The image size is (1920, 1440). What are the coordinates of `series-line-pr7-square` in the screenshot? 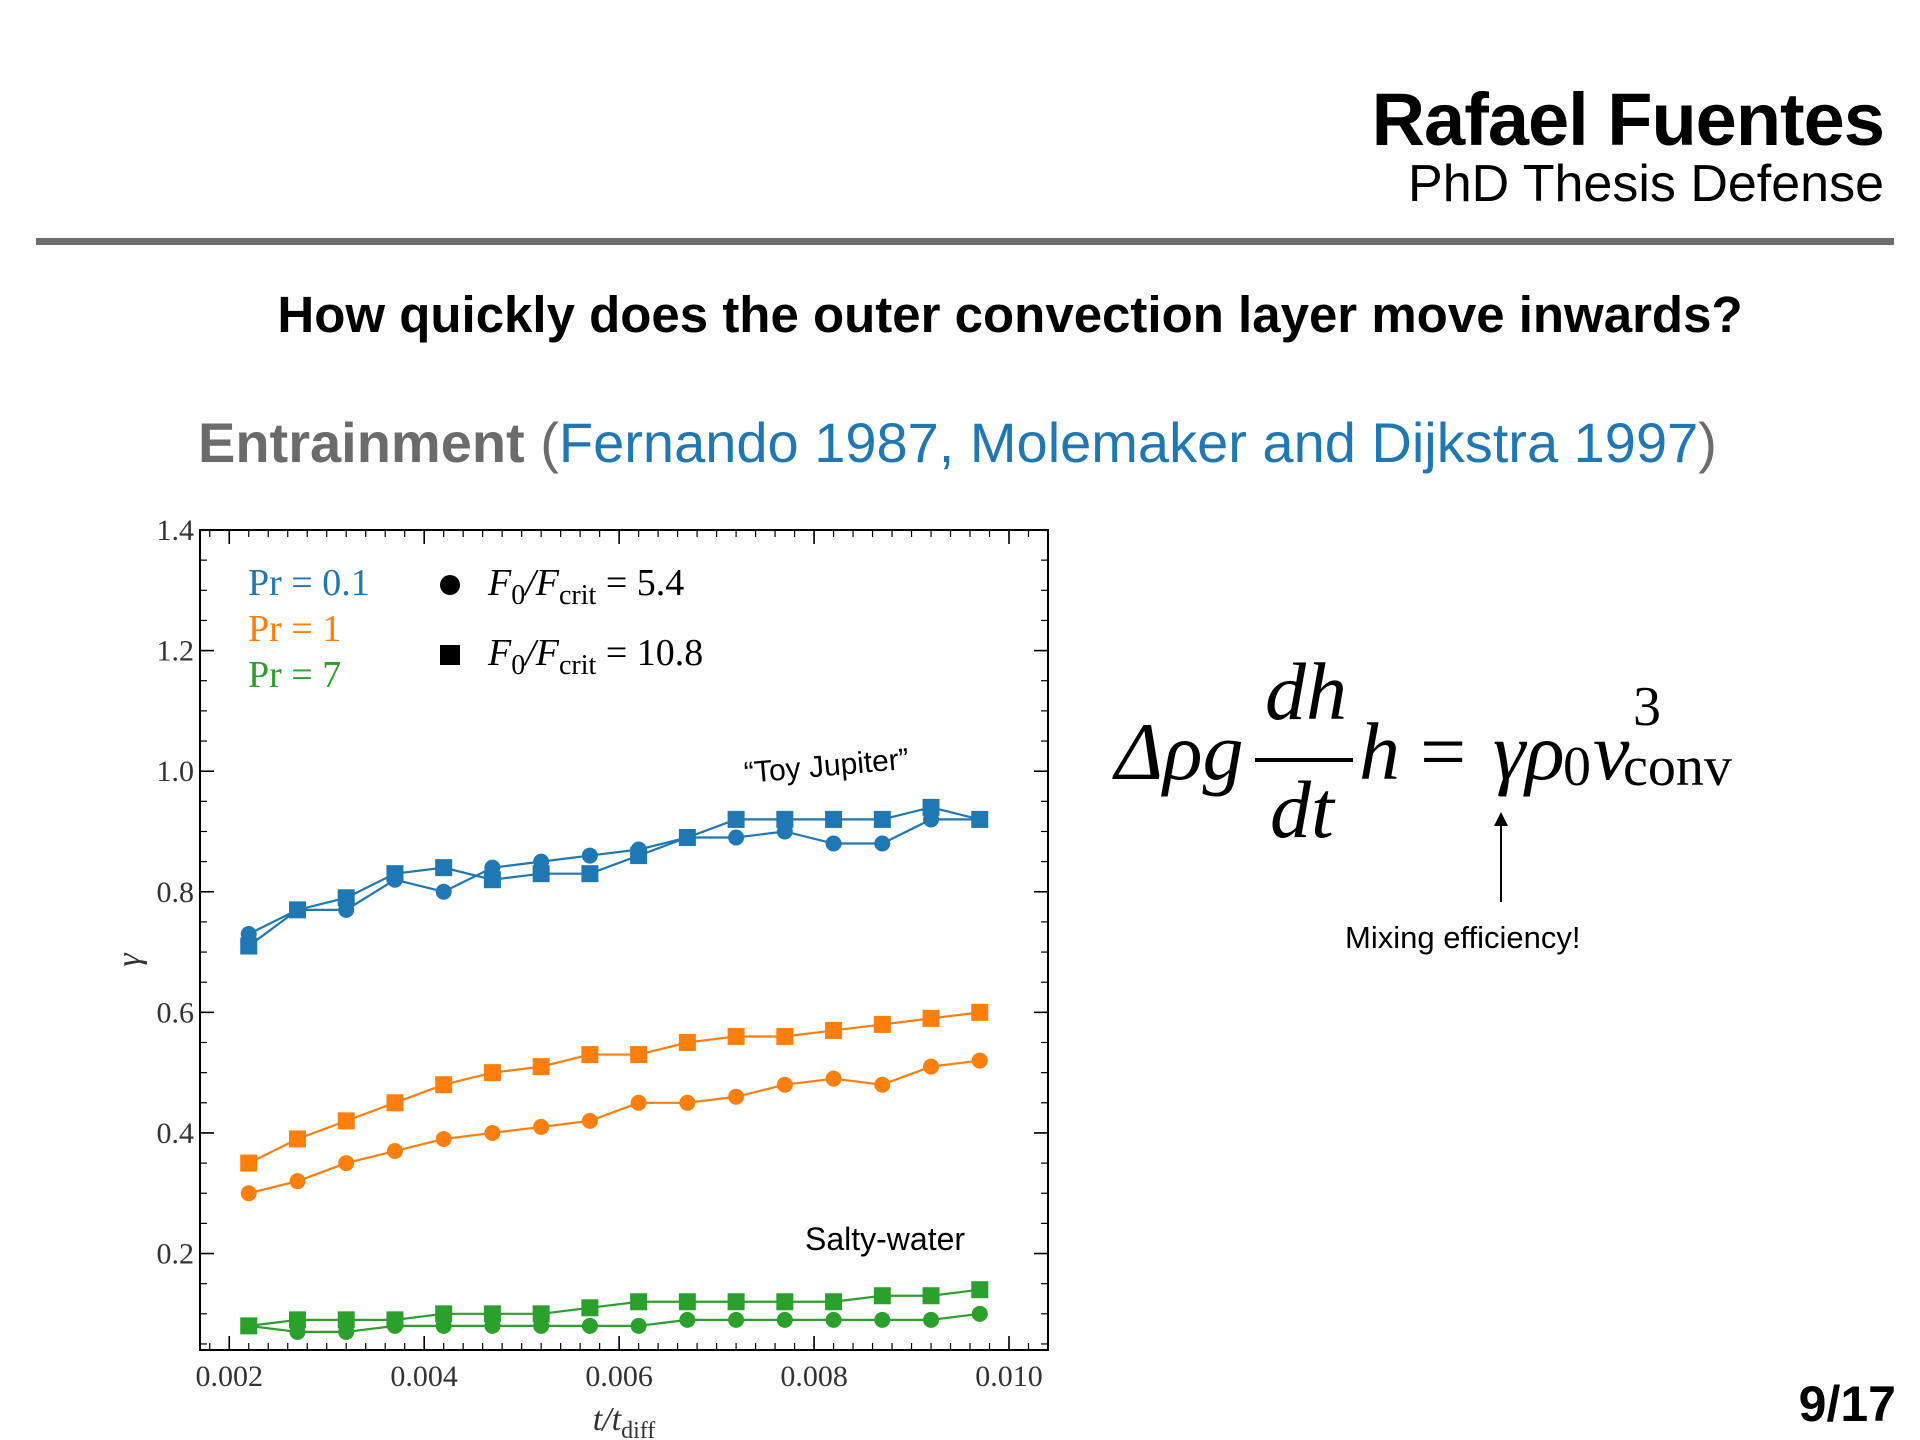 It's located at (614, 1307).